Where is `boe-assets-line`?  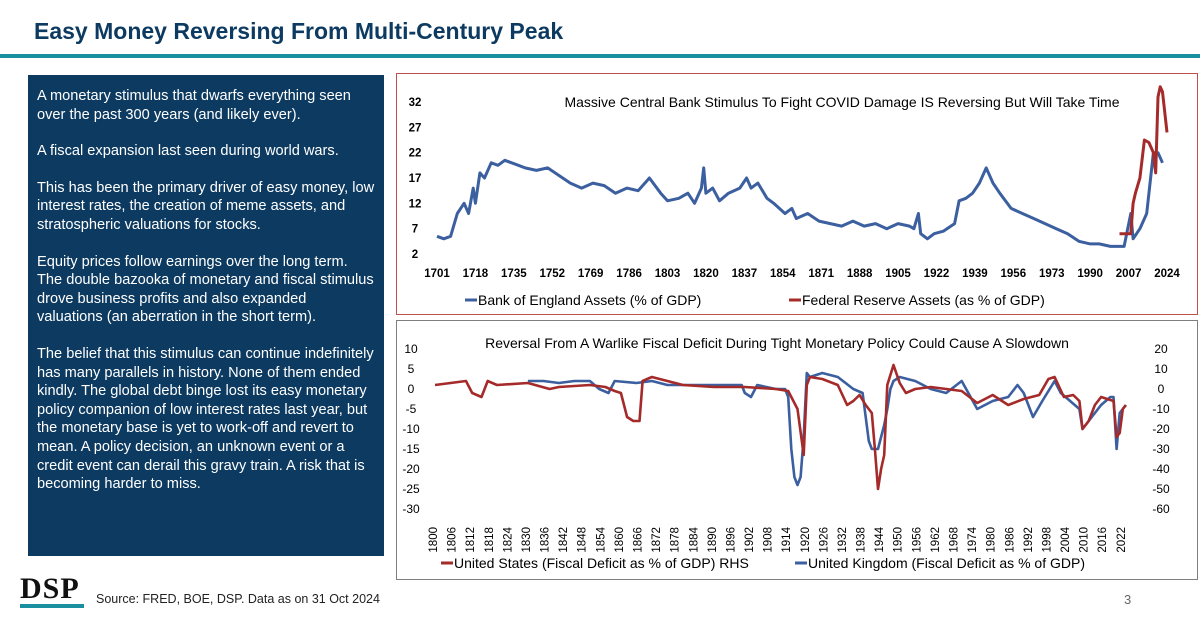
boe-assets-line is located at coordinates (800, 199).